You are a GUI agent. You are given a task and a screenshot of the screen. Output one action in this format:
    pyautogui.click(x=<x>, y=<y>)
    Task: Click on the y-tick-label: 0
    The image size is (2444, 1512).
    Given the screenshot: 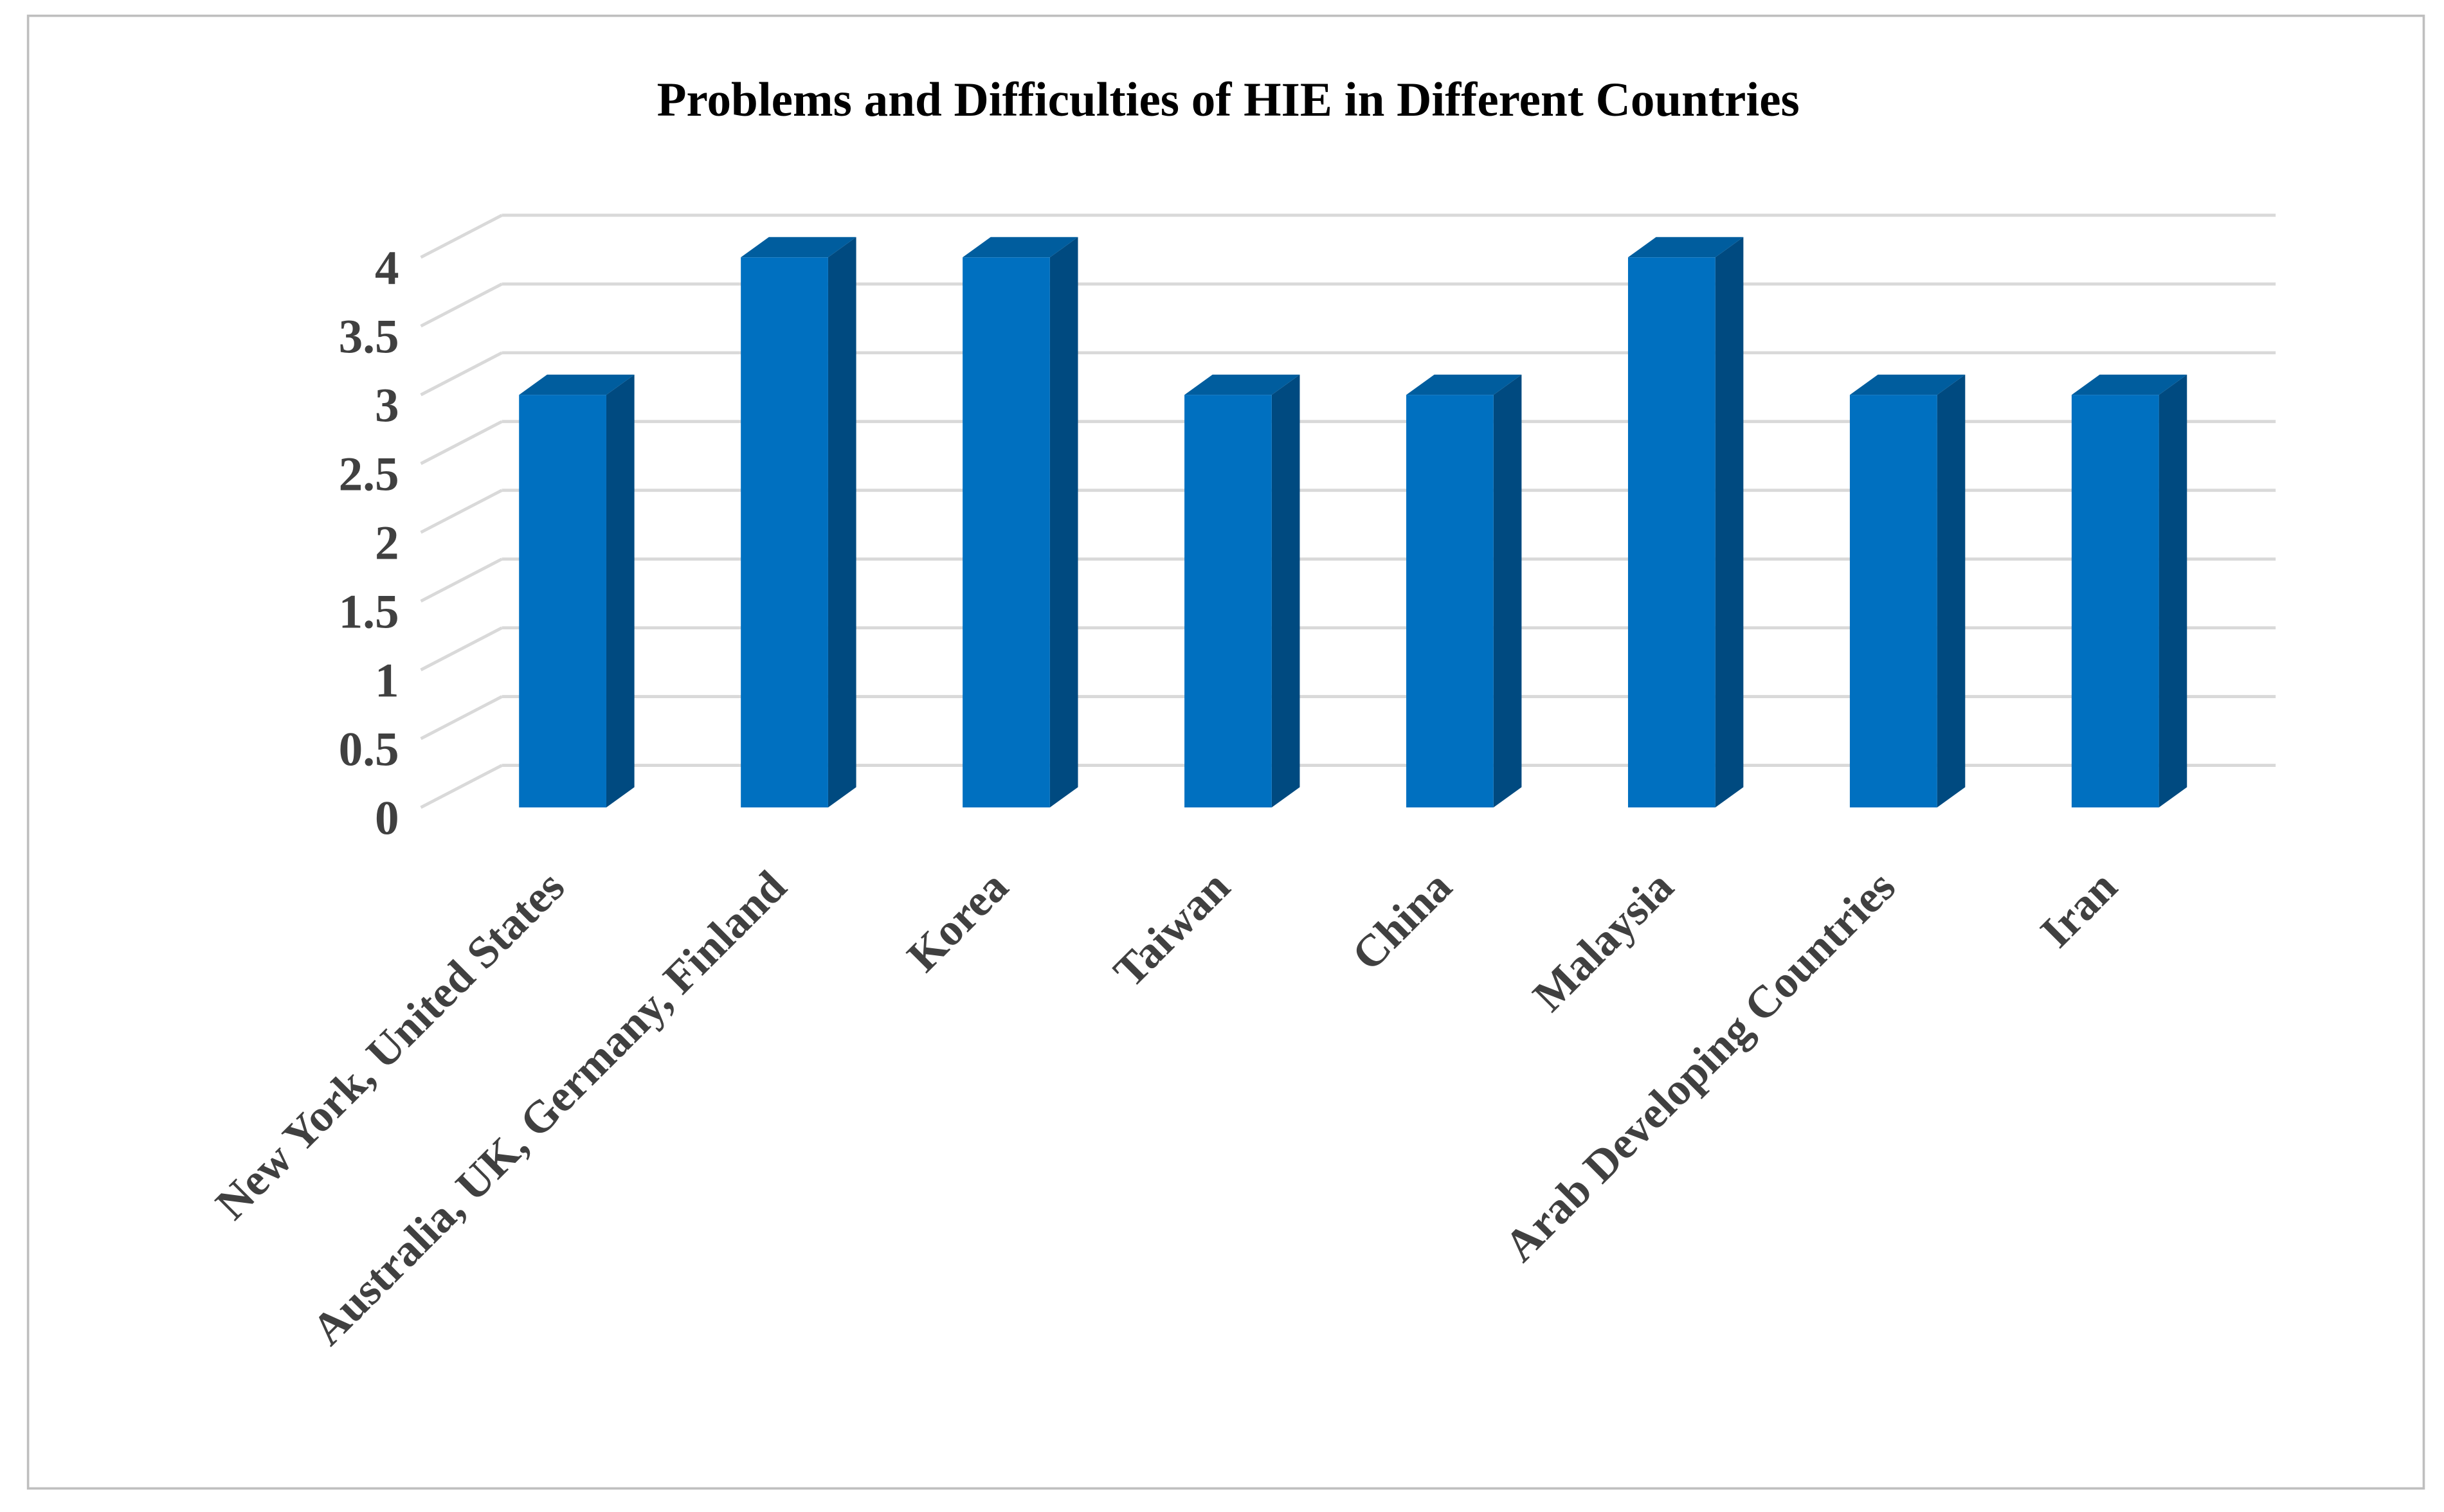 What is the action you would take?
    pyautogui.click(x=387, y=818)
    